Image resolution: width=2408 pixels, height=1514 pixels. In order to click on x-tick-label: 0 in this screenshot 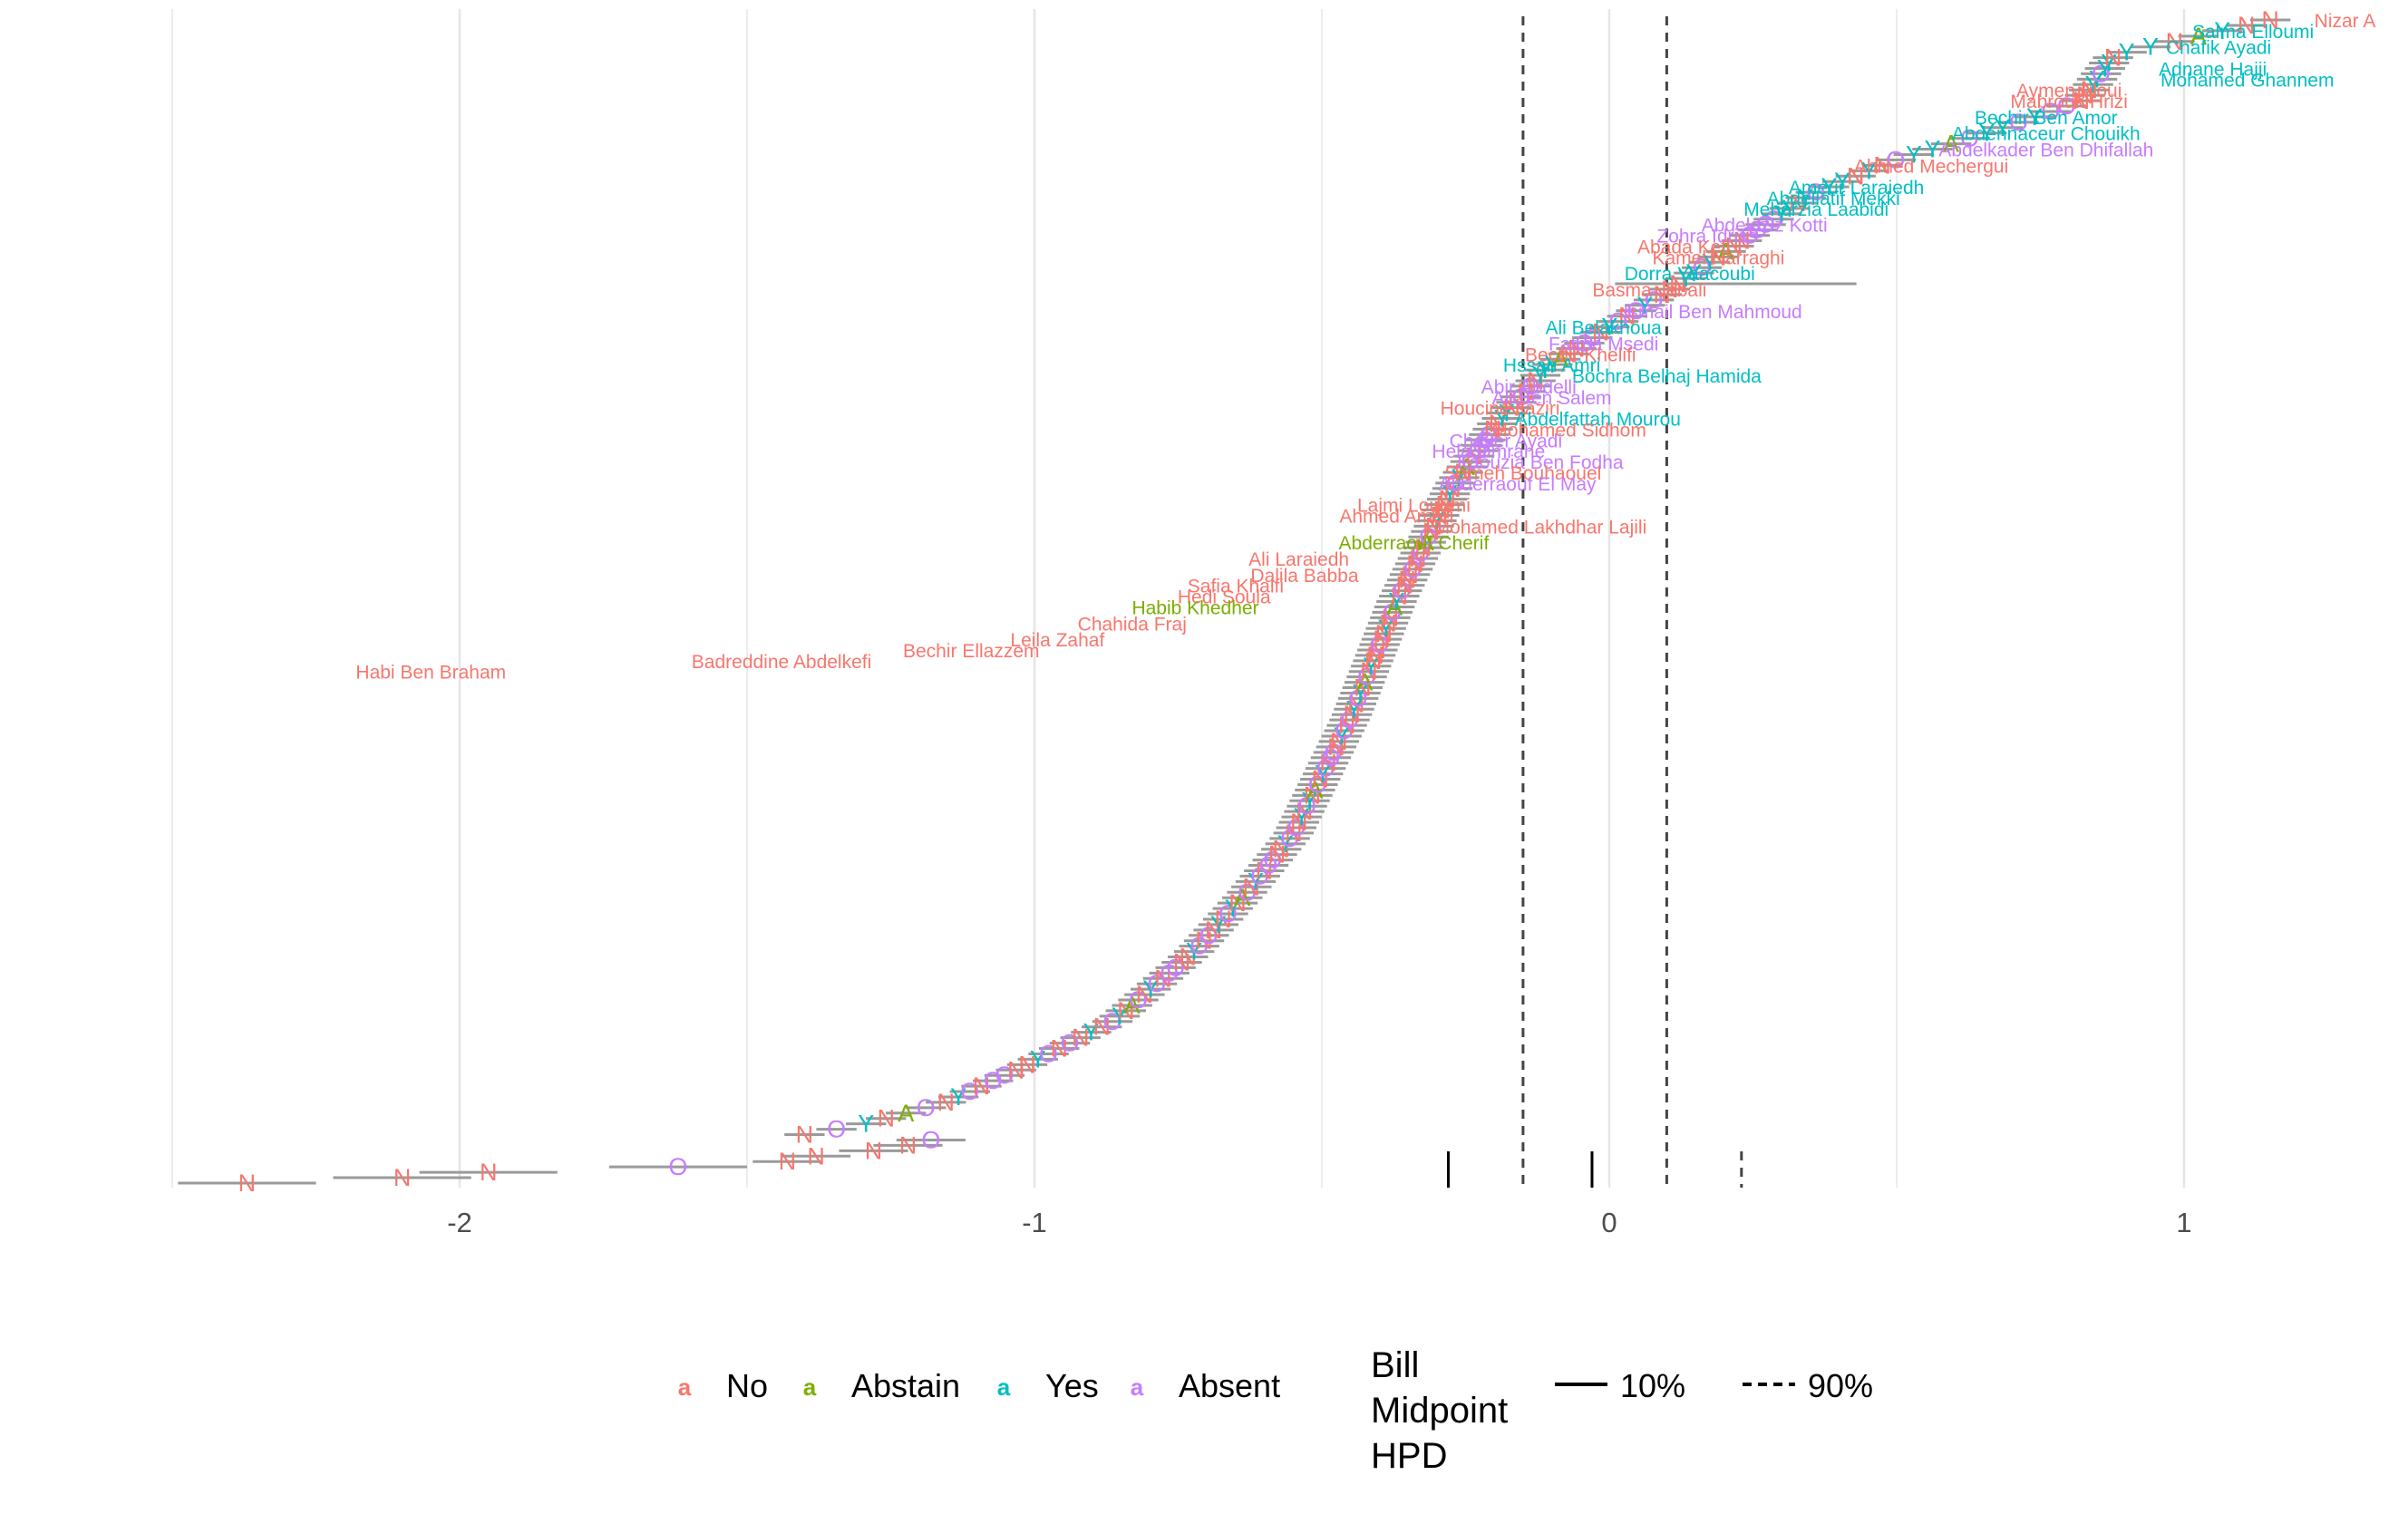, I will do `click(1609, 1222)`.